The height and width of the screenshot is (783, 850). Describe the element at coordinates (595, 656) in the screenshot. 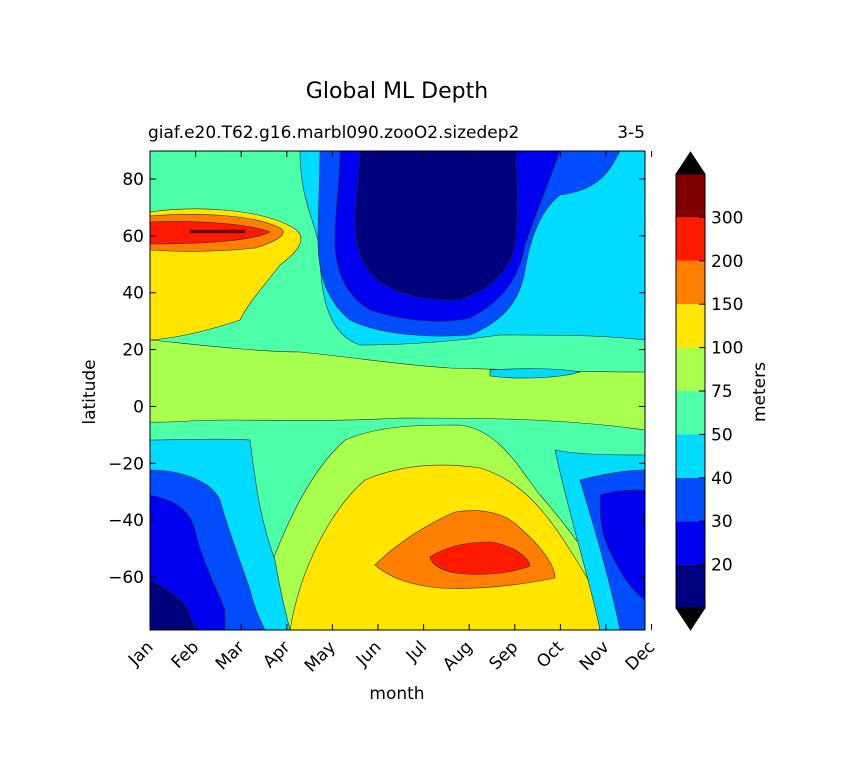

I see `x-tick-label: Nov` at that location.